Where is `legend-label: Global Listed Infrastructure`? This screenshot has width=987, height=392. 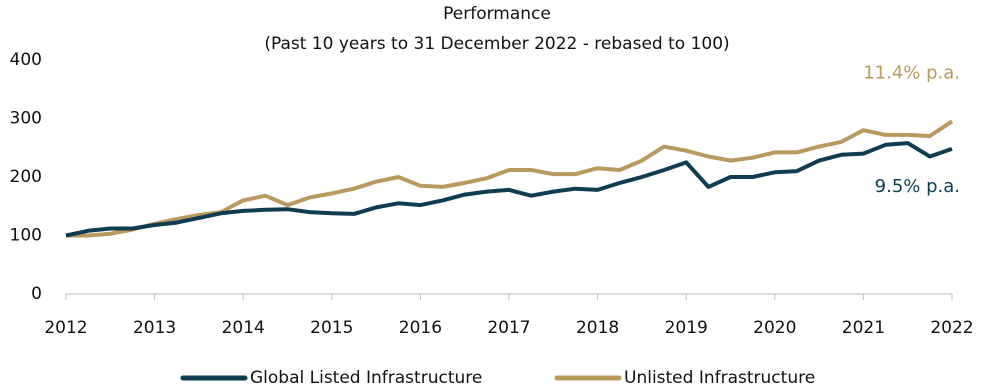 legend-label: Global Listed Infrastructure is located at coordinates (366, 378).